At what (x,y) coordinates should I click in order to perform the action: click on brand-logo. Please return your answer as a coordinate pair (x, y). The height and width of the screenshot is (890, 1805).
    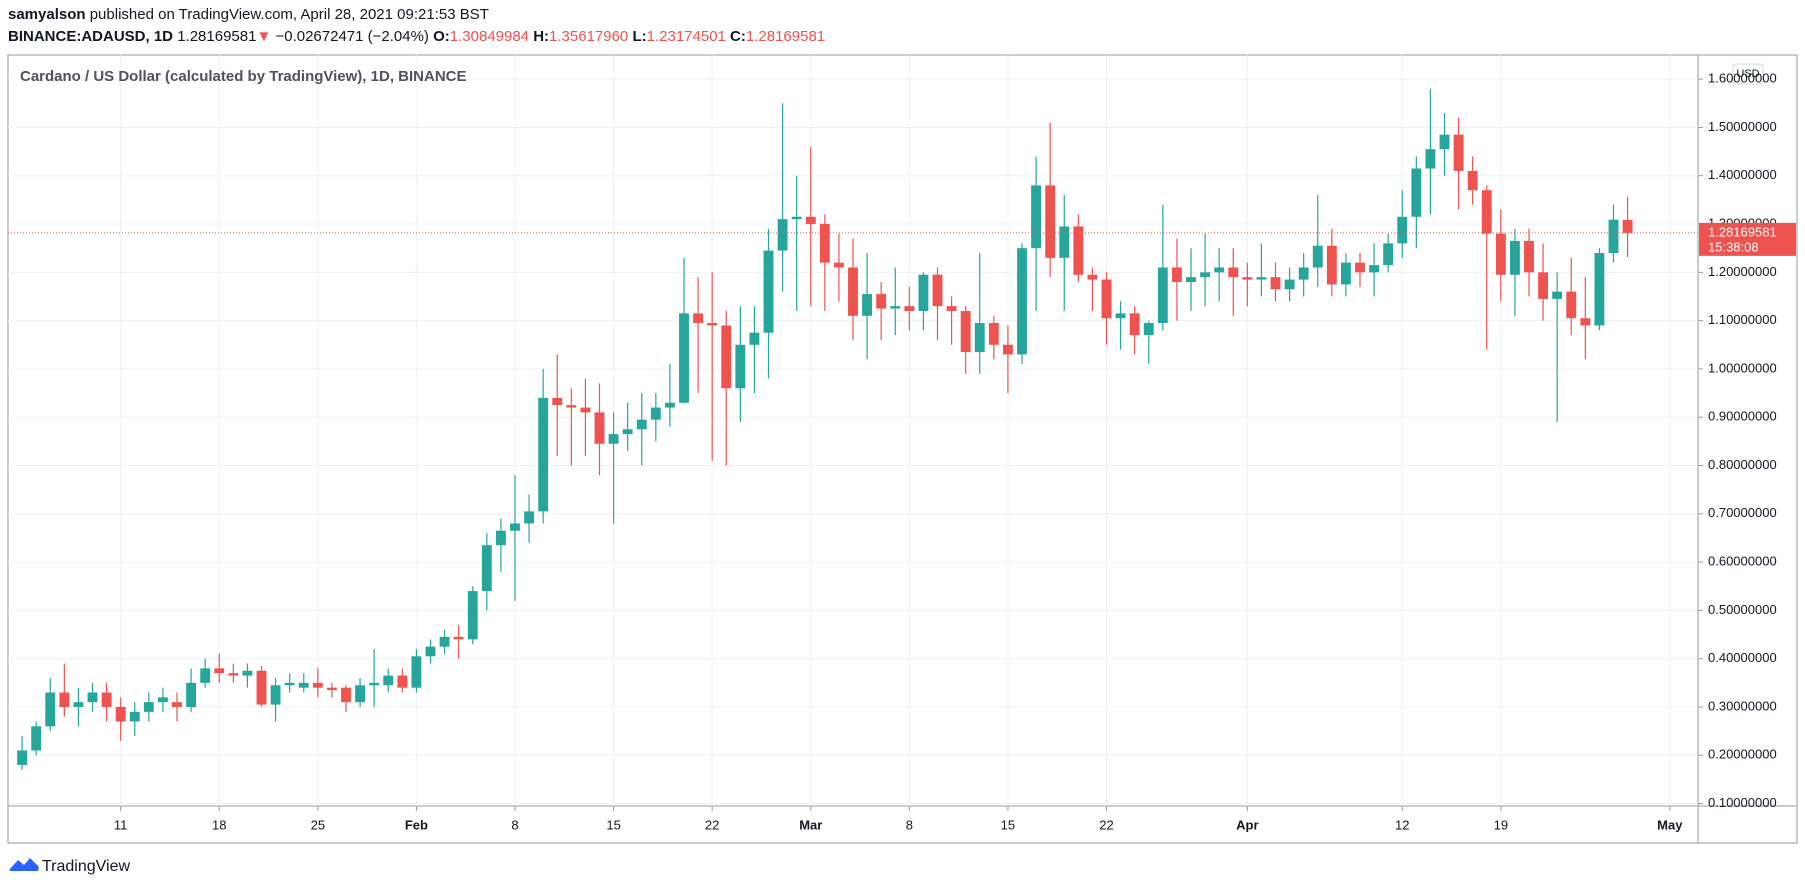
    Looking at the image, I should click on (24, 864).